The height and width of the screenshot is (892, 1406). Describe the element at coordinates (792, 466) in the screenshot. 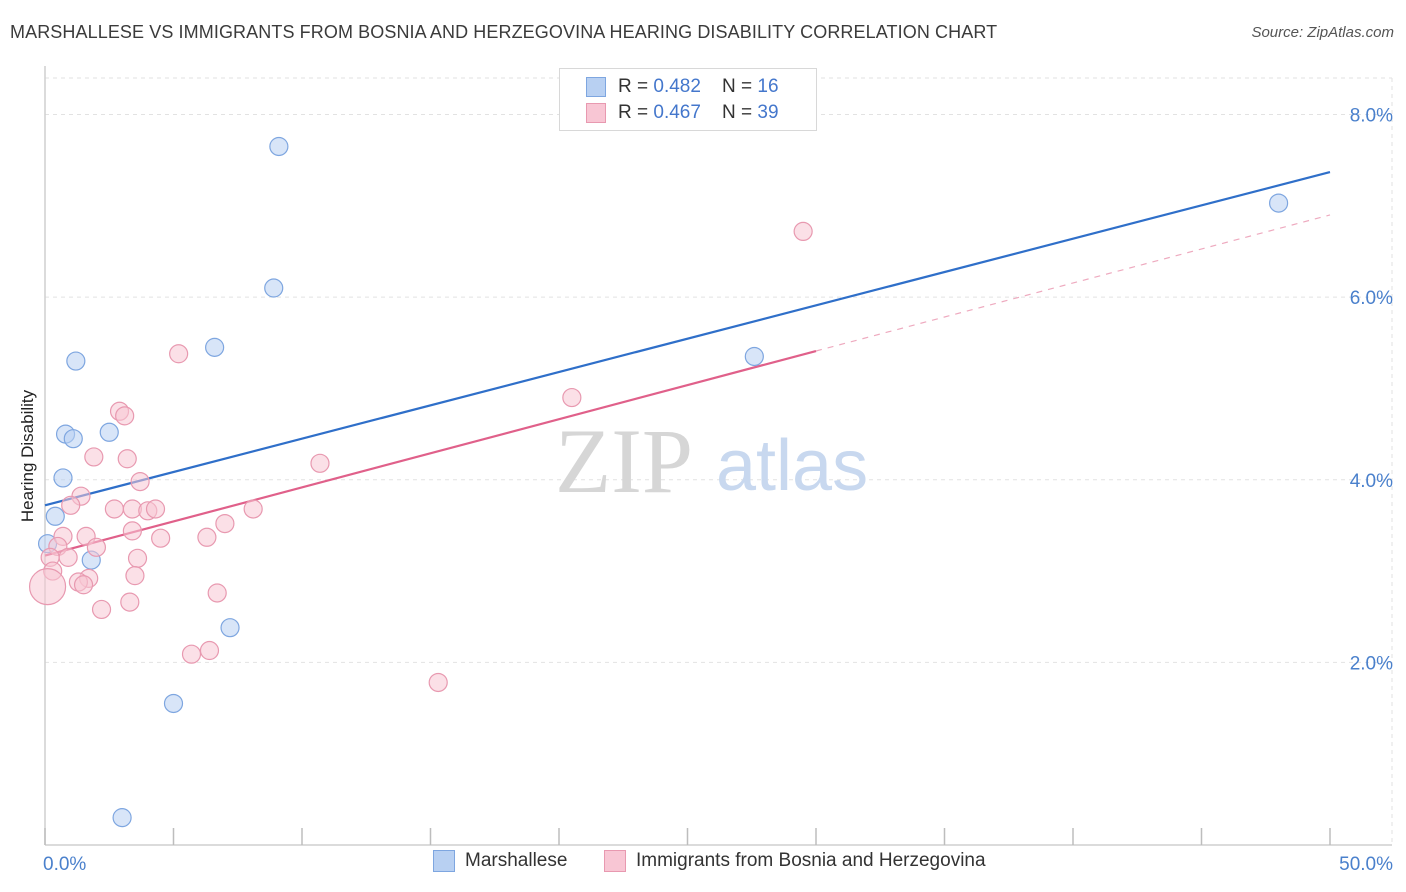

I see `watermark-atlas: atlas` at that location.